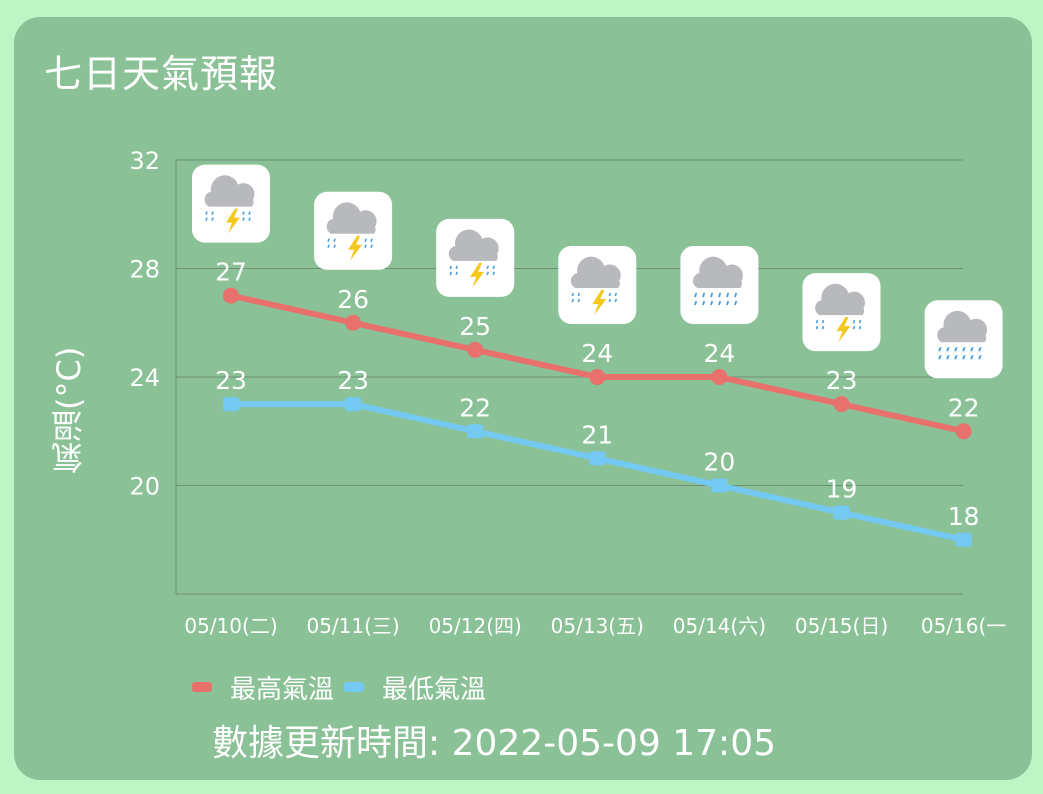  What do you see at coordinates (842, 380) in the screenshot?
I see `high-temp-data-label: 23` at bounding box center [842, 380].